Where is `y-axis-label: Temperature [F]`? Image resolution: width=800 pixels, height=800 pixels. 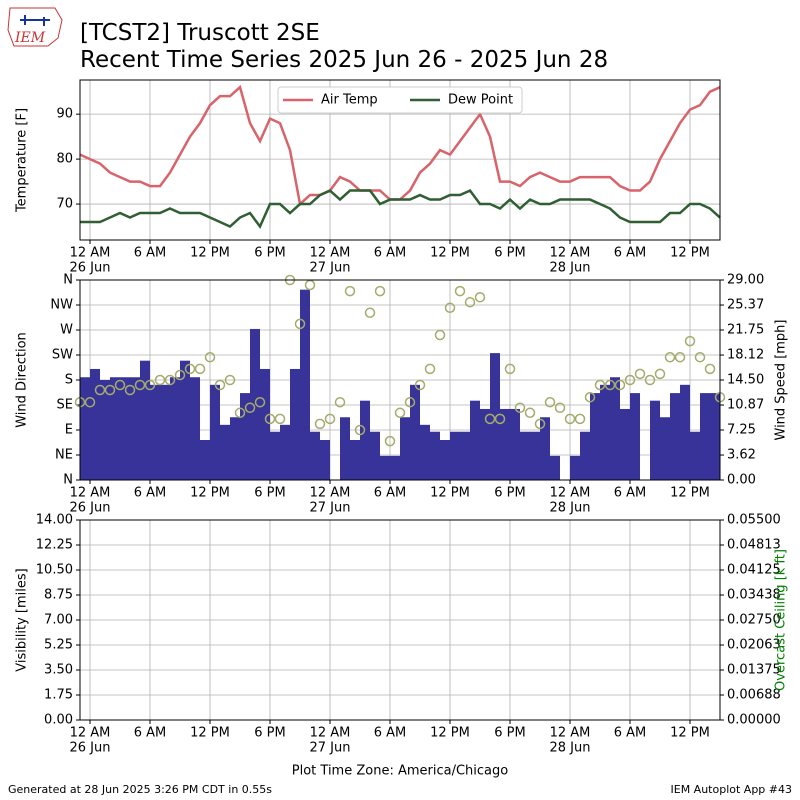
y-axis-label: Temperature [F] is located at coordinates (22, 160).